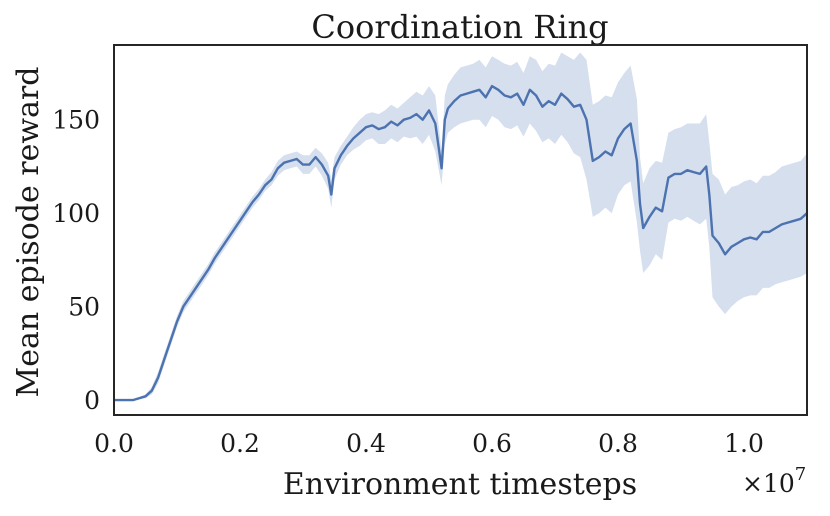 Image resolution: width=830 pixels, height=516 pixels. What do you see at coordinates (92, 400) in the screenshot?
I see `y-tick-label: 0` at bounding box center [92, 400].